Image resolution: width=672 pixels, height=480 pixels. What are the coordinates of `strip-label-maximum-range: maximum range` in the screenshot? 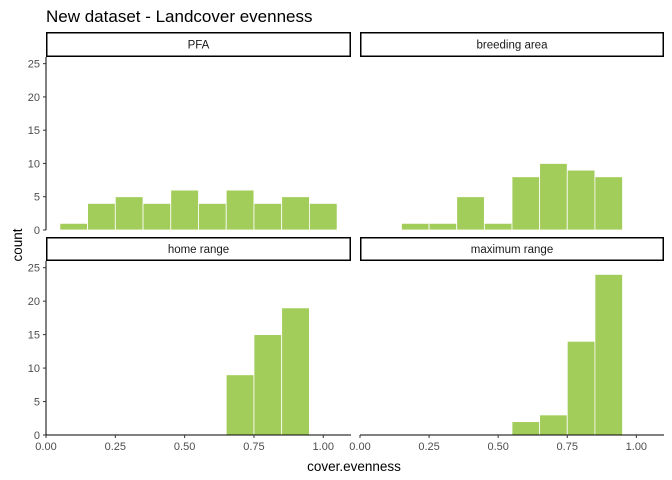 It's located at (512, 250).